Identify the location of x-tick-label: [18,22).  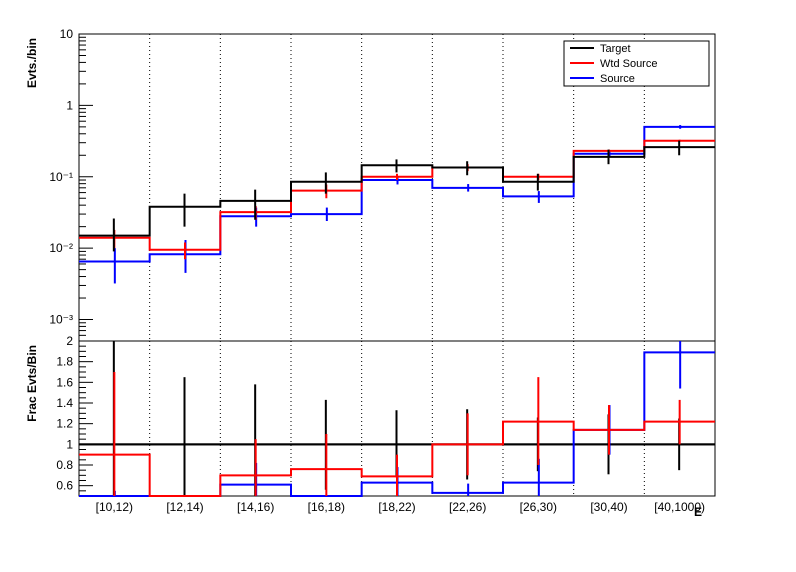
(396, 507).